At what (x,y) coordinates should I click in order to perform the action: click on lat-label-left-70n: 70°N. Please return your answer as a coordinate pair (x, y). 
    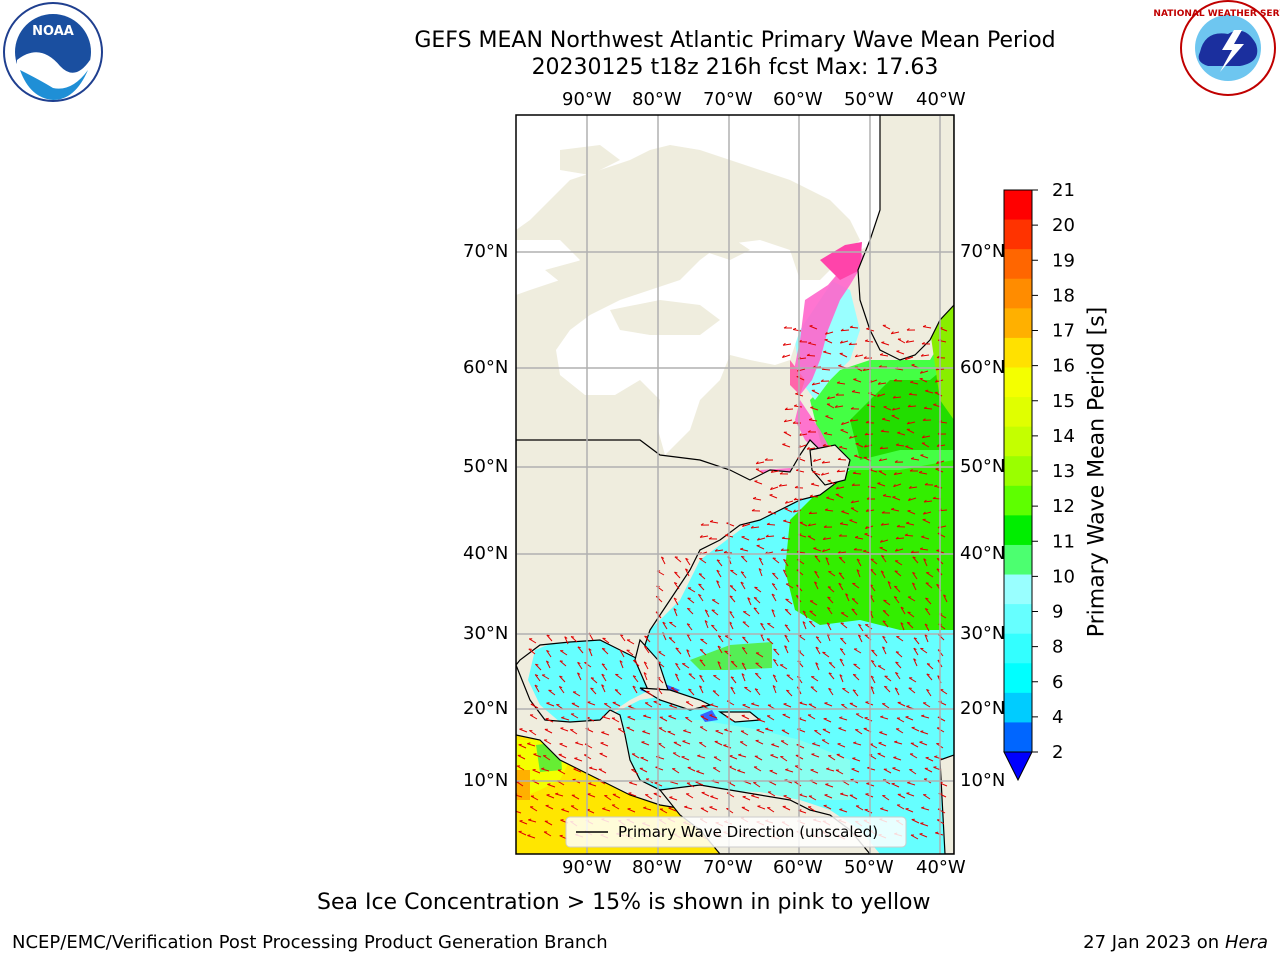
    Looking at the image, I should click on (486, 251).